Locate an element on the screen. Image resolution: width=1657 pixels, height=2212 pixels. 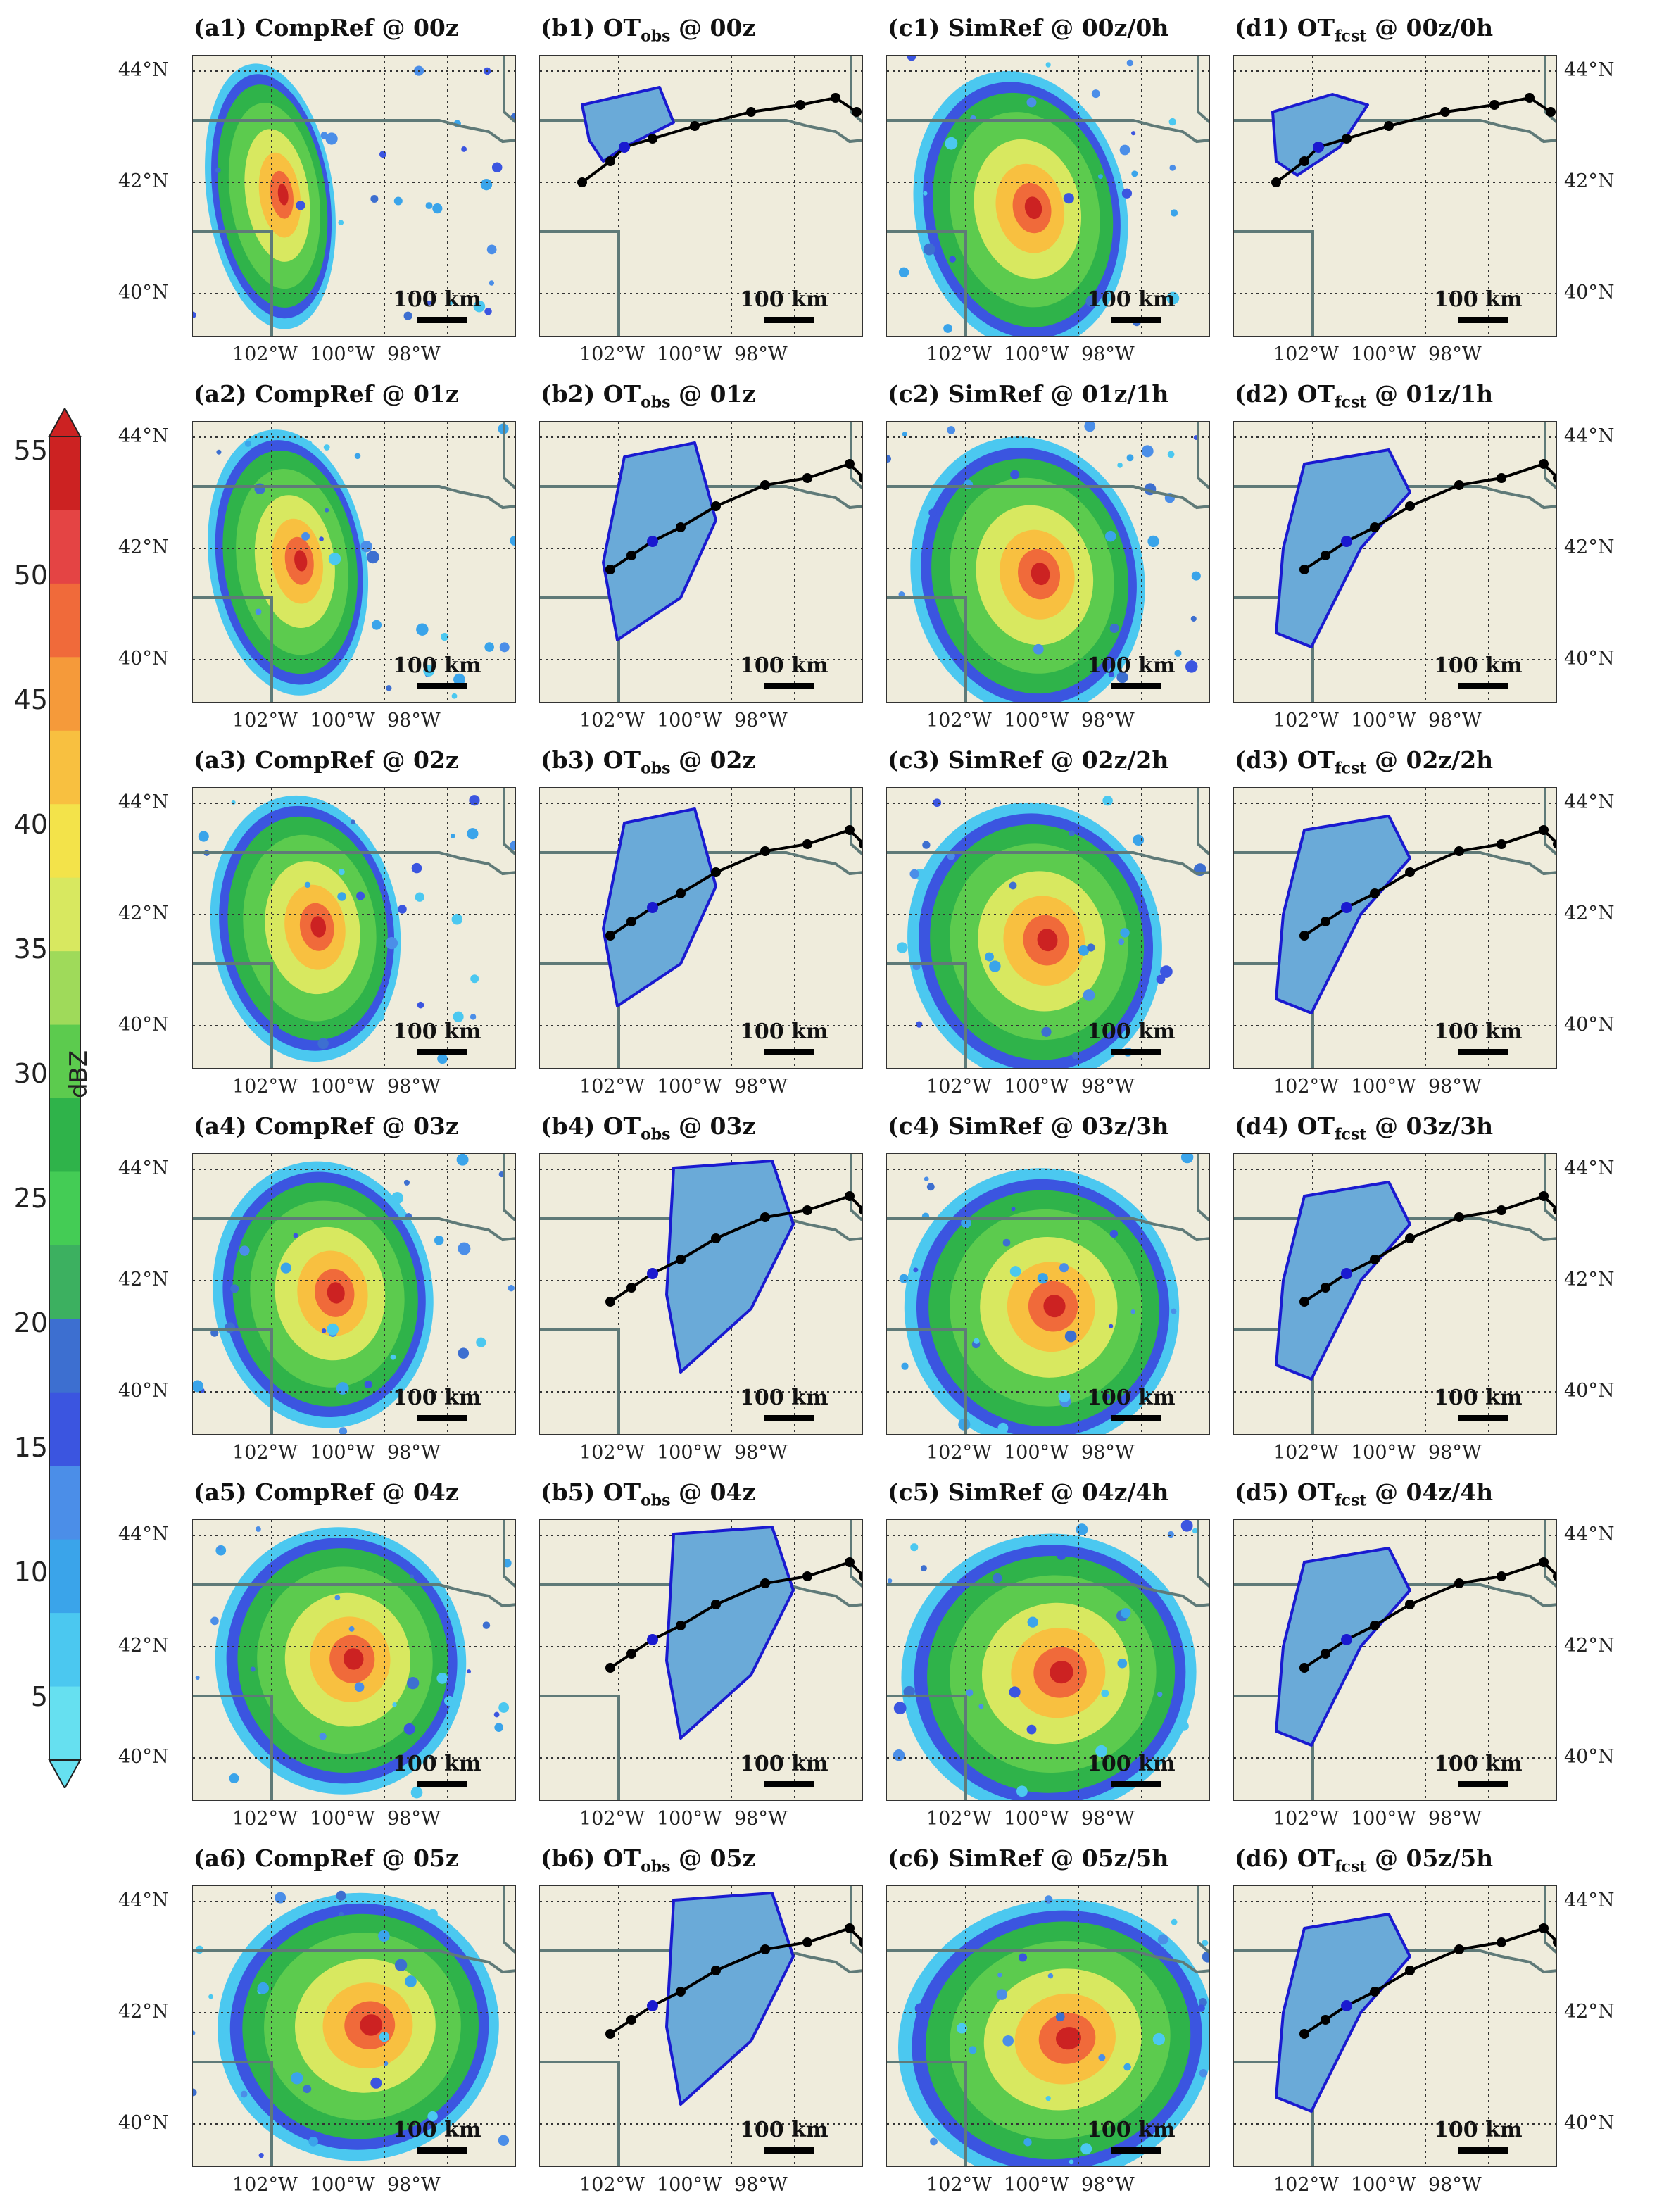
colorbar-tick-label: 25 is located at coordinates (30, 1198).